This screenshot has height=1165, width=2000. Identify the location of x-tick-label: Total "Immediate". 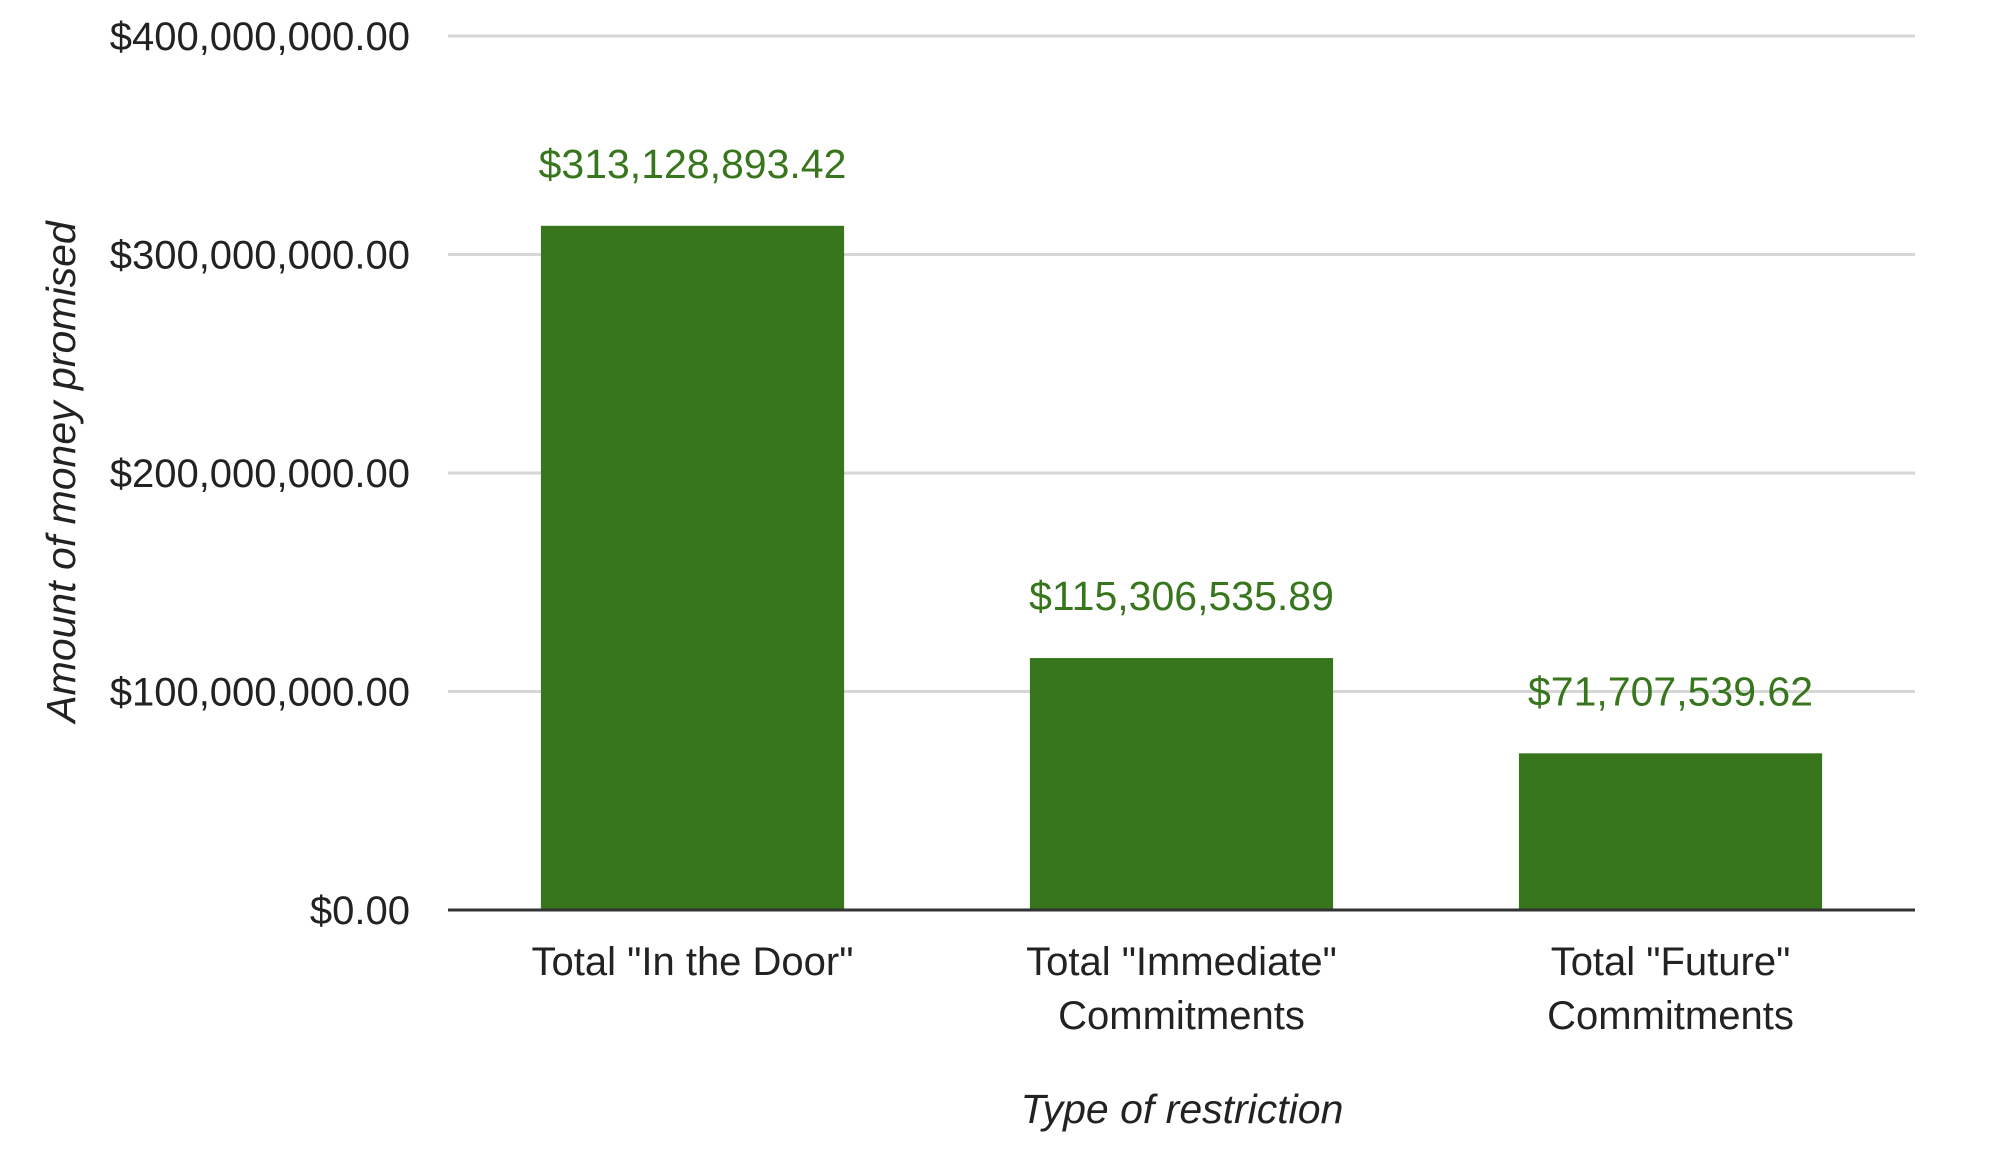
(1181, 962).